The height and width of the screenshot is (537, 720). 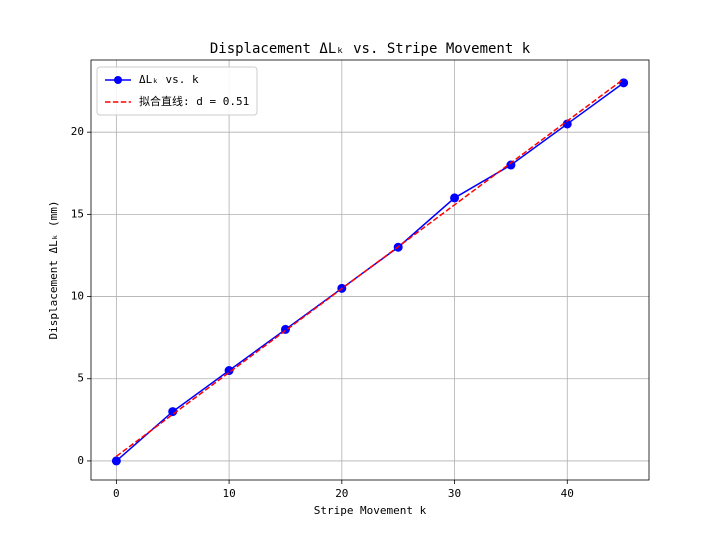 I want to click on x-axis-label: Stripe Movement k, so click(x=370, y=510).